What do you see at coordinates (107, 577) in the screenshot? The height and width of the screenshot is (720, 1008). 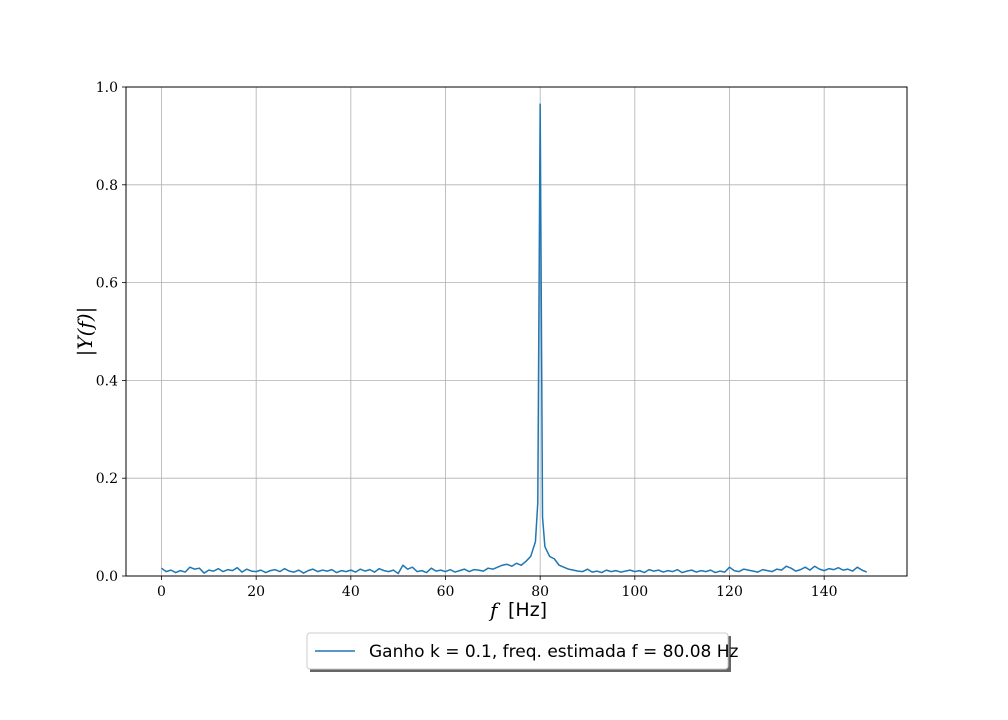 I see `y-tick-label: 0.0` at bounding box center [107, 577].